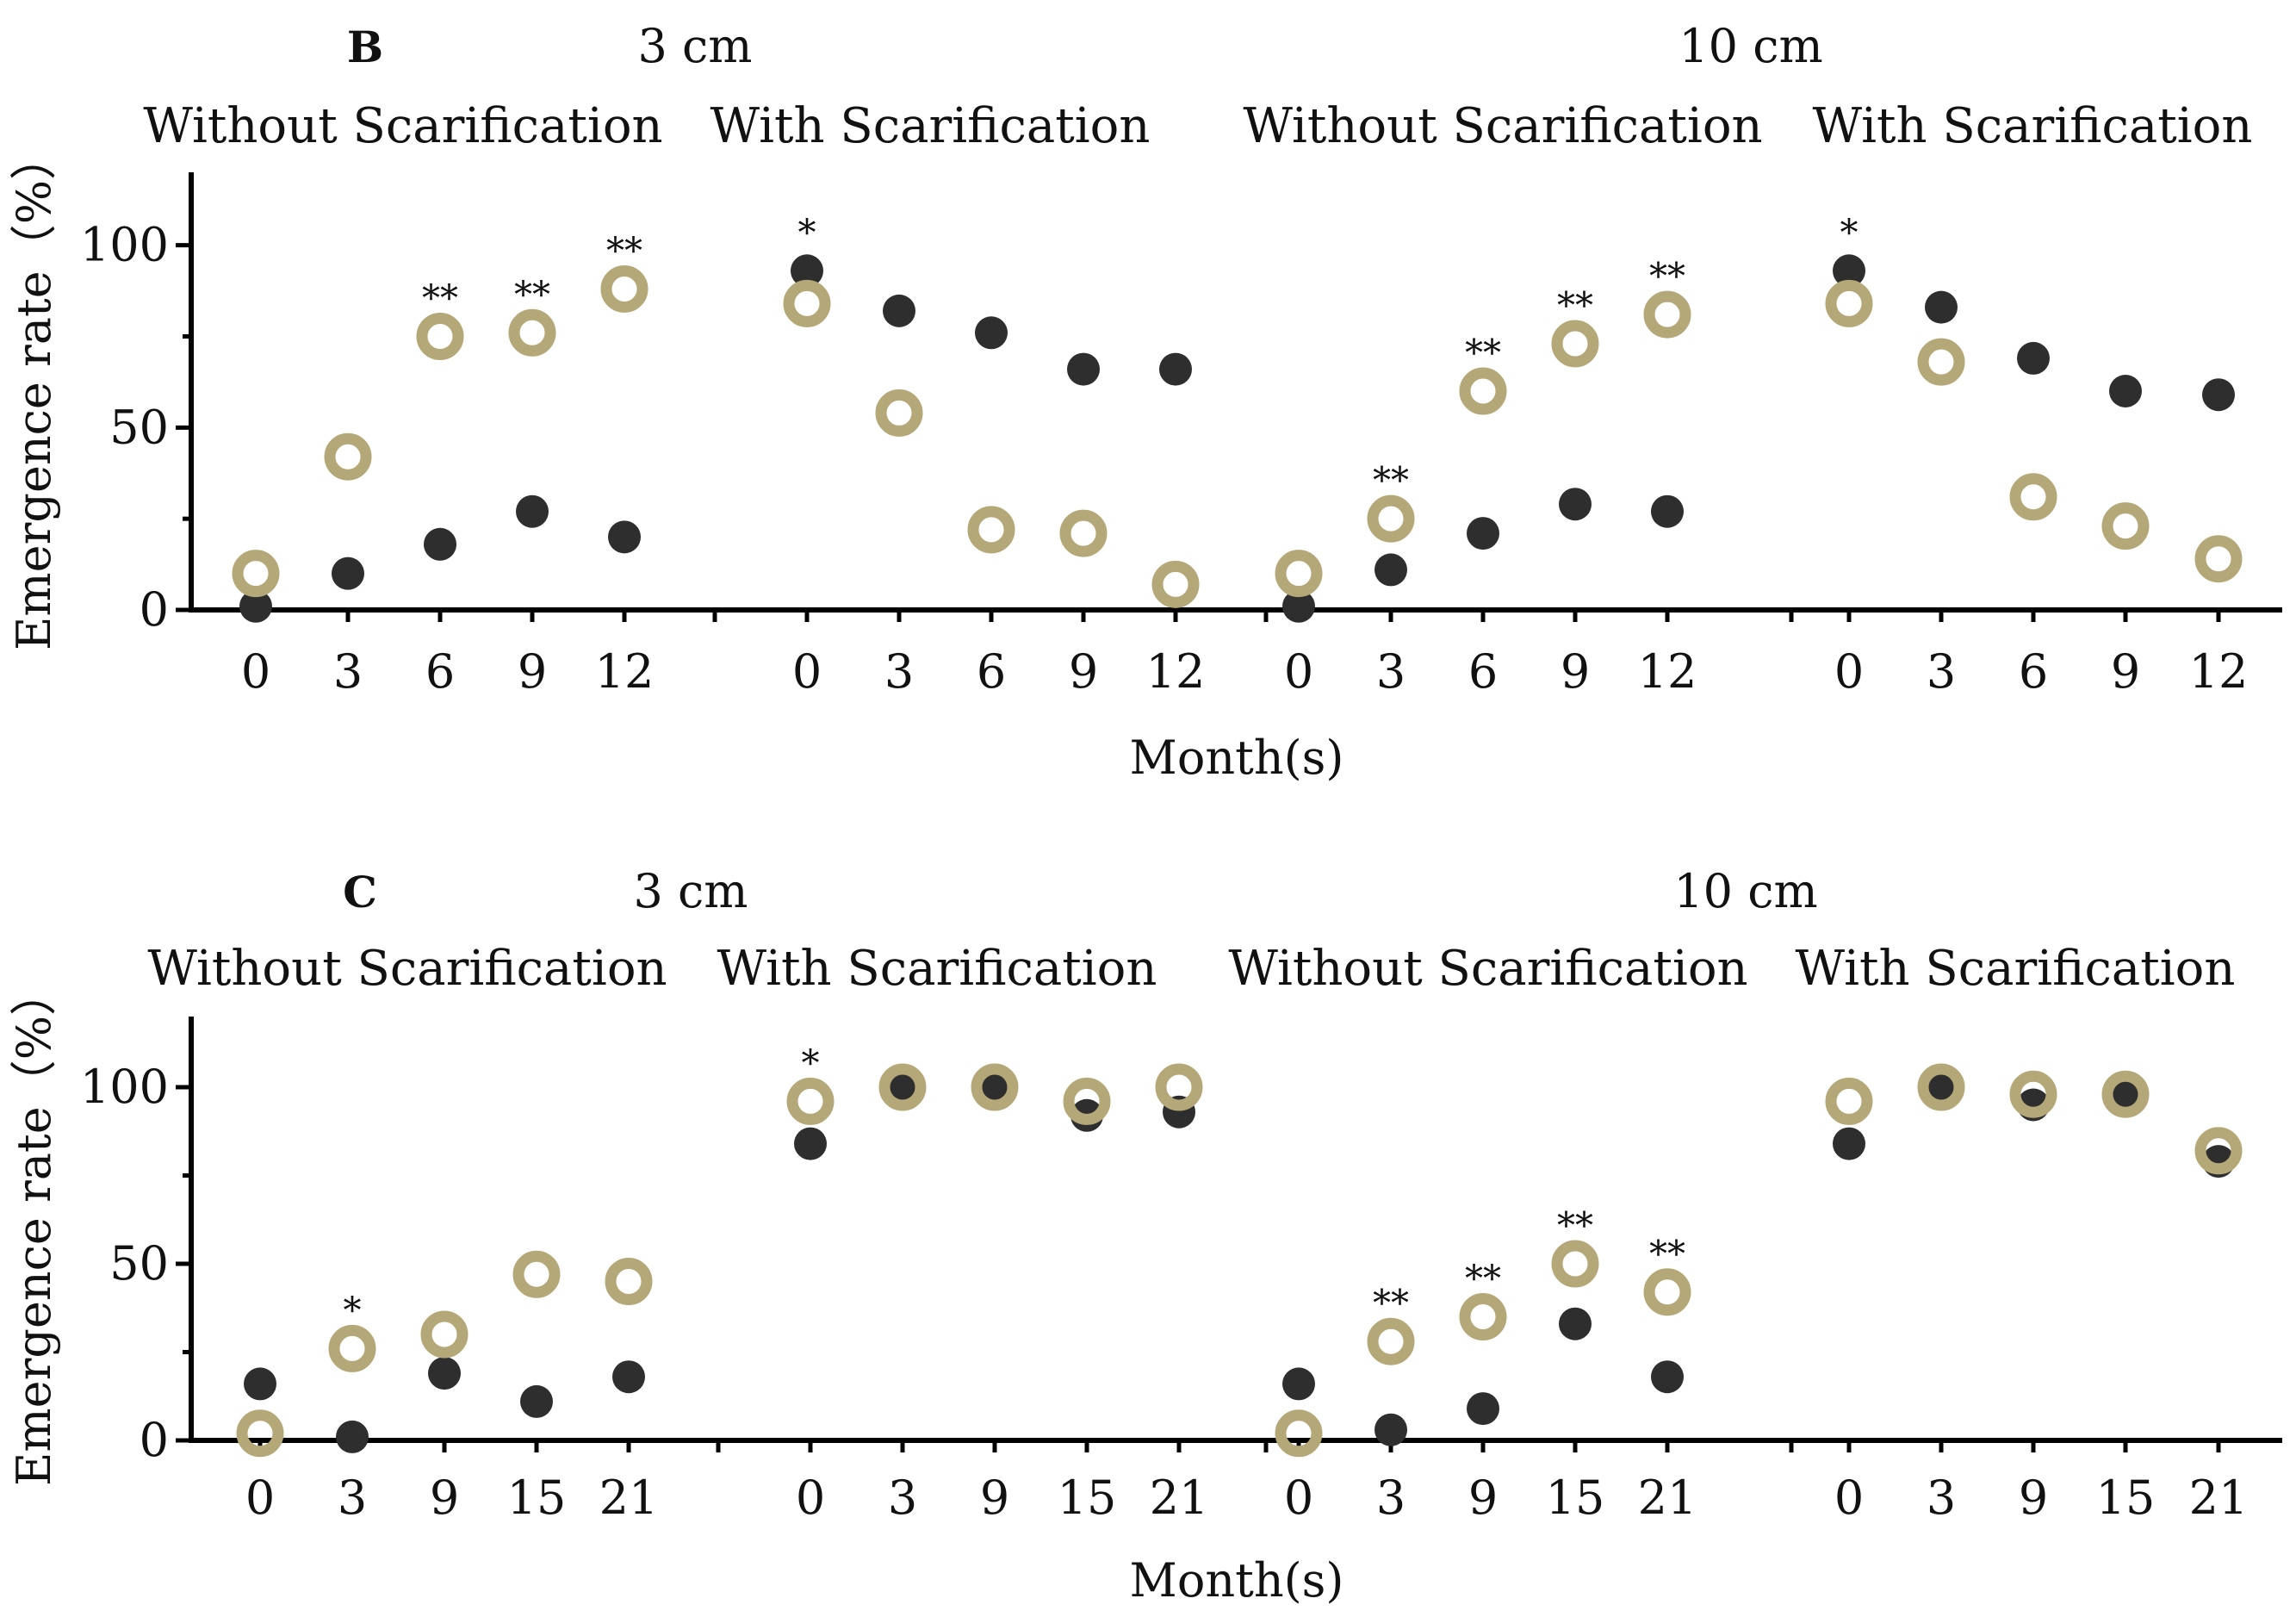 Image resolution: width=2296 pixels, height=1617 pixels. What do you see at coordinates (34, 1227) in the screenshot?
I see `y-axis-title: Emergence rate（%）` at bounding box center [34, 1227].